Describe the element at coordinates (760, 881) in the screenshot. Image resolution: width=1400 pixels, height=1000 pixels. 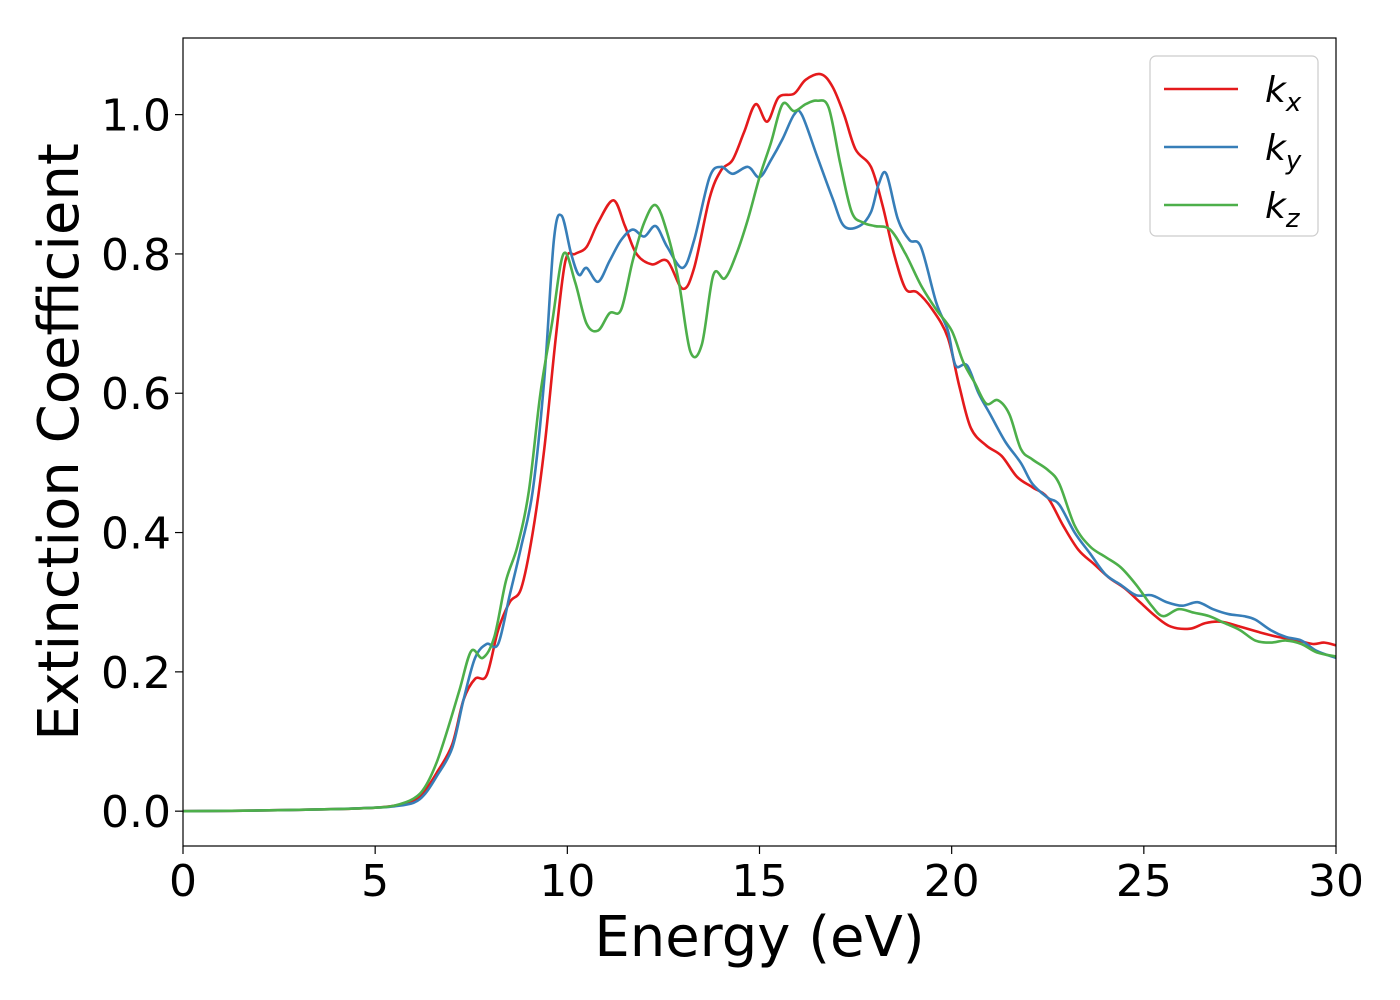
I see `x-tick-label: 15` at that location.